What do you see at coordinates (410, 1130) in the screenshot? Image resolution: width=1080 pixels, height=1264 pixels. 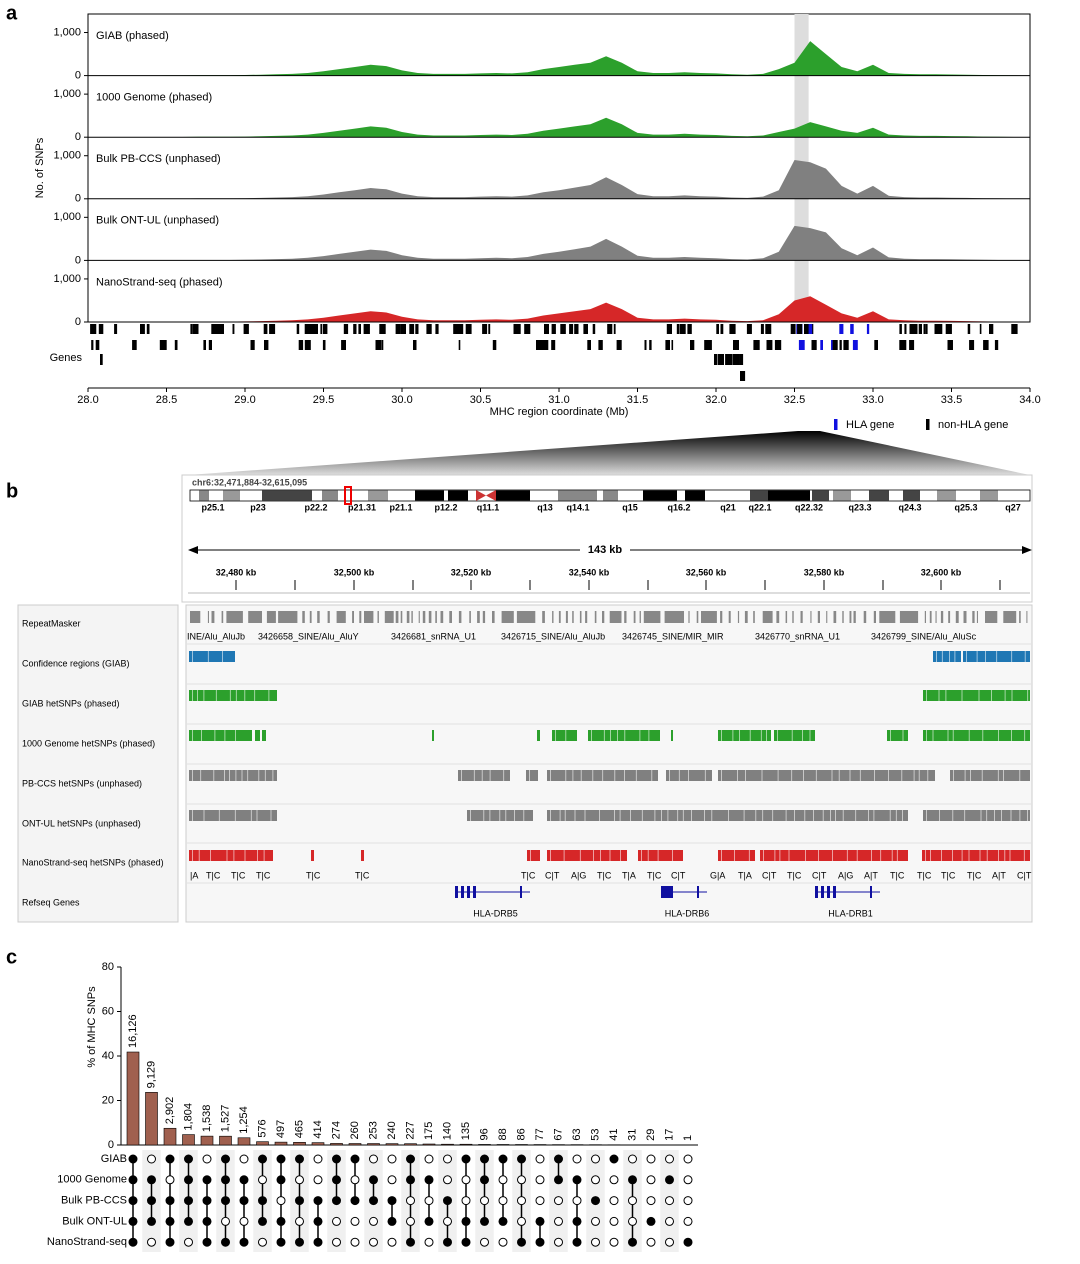 I see `count-label: 227` at bounding box center [410, 1130].